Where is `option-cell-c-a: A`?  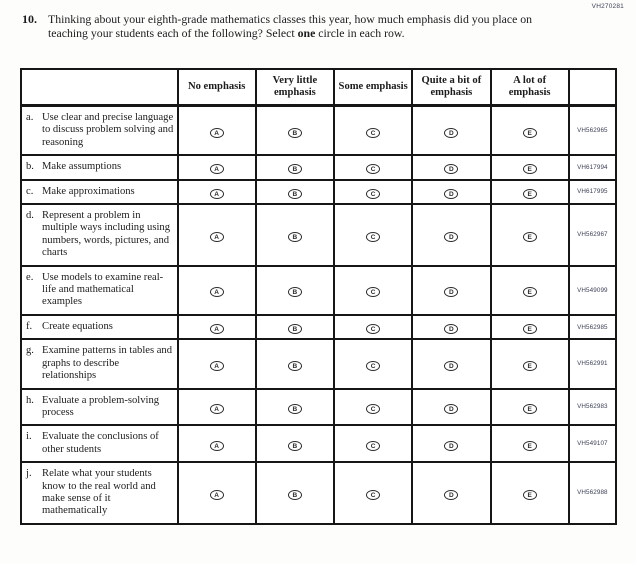
option-cell-c-a: A is located at coordinates (216, 192).